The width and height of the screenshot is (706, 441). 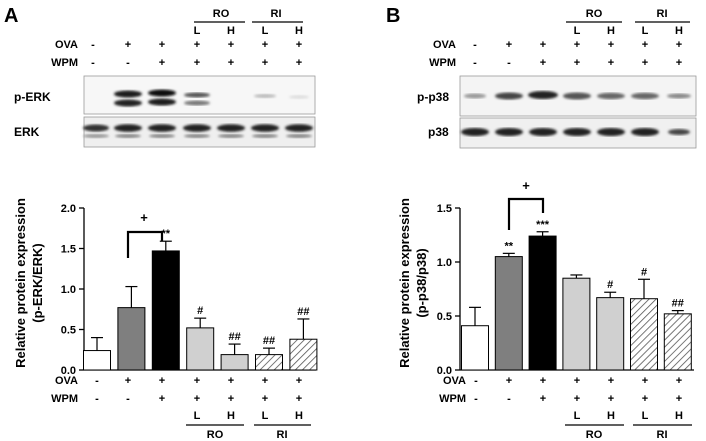 I want to click on significance-label: **, so click(x=166, y=234).